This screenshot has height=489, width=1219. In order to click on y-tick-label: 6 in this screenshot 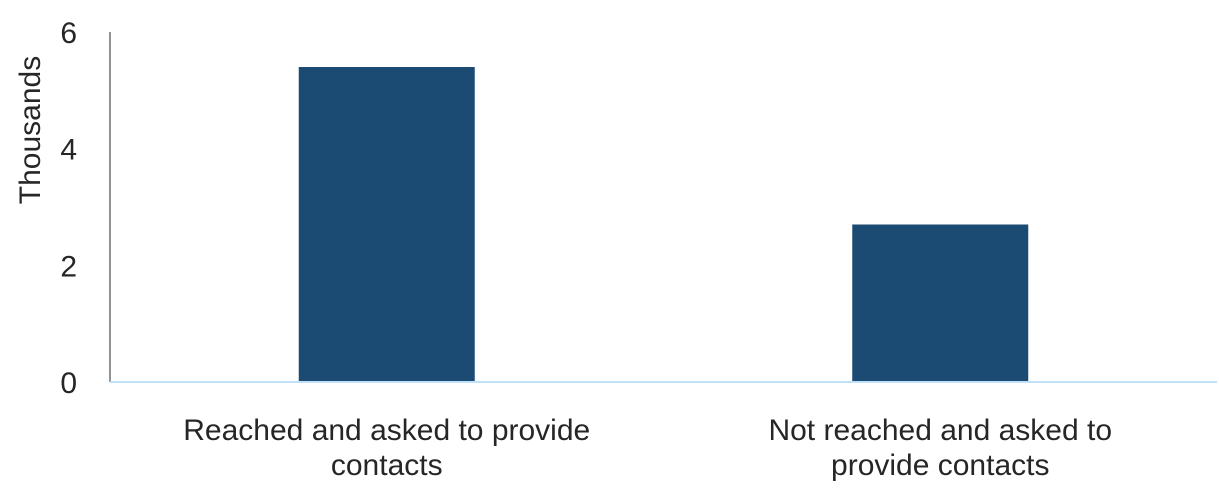, I will do `click(68, 33)`.